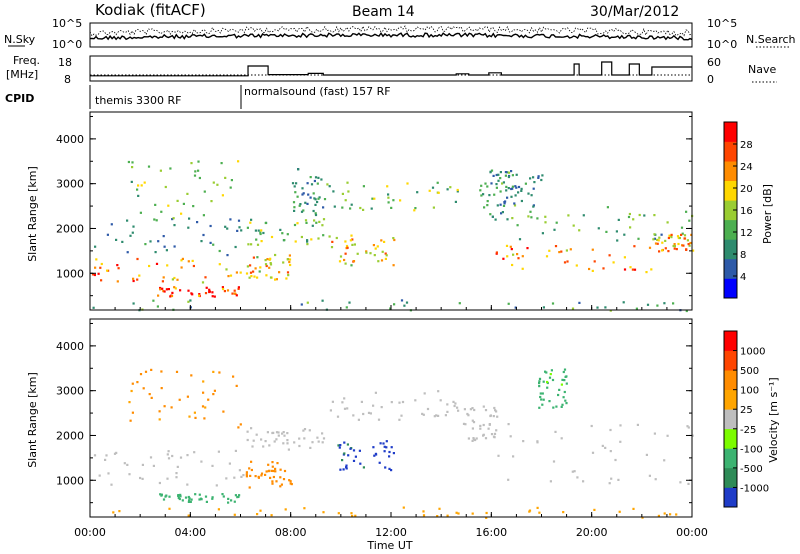 The image size is (800, 554). I want to click on cpid-mode-2: normalsound (fast) 157 RF, so click(317, 91).